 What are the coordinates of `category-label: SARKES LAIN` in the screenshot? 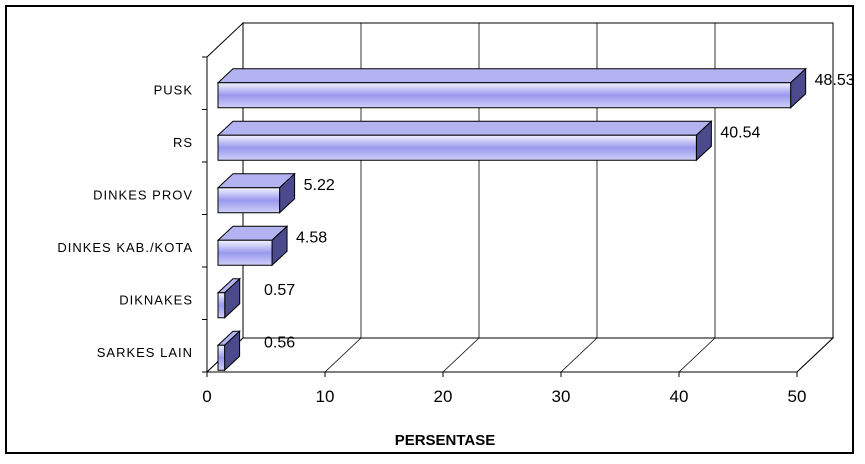 It's located at (145, 352).